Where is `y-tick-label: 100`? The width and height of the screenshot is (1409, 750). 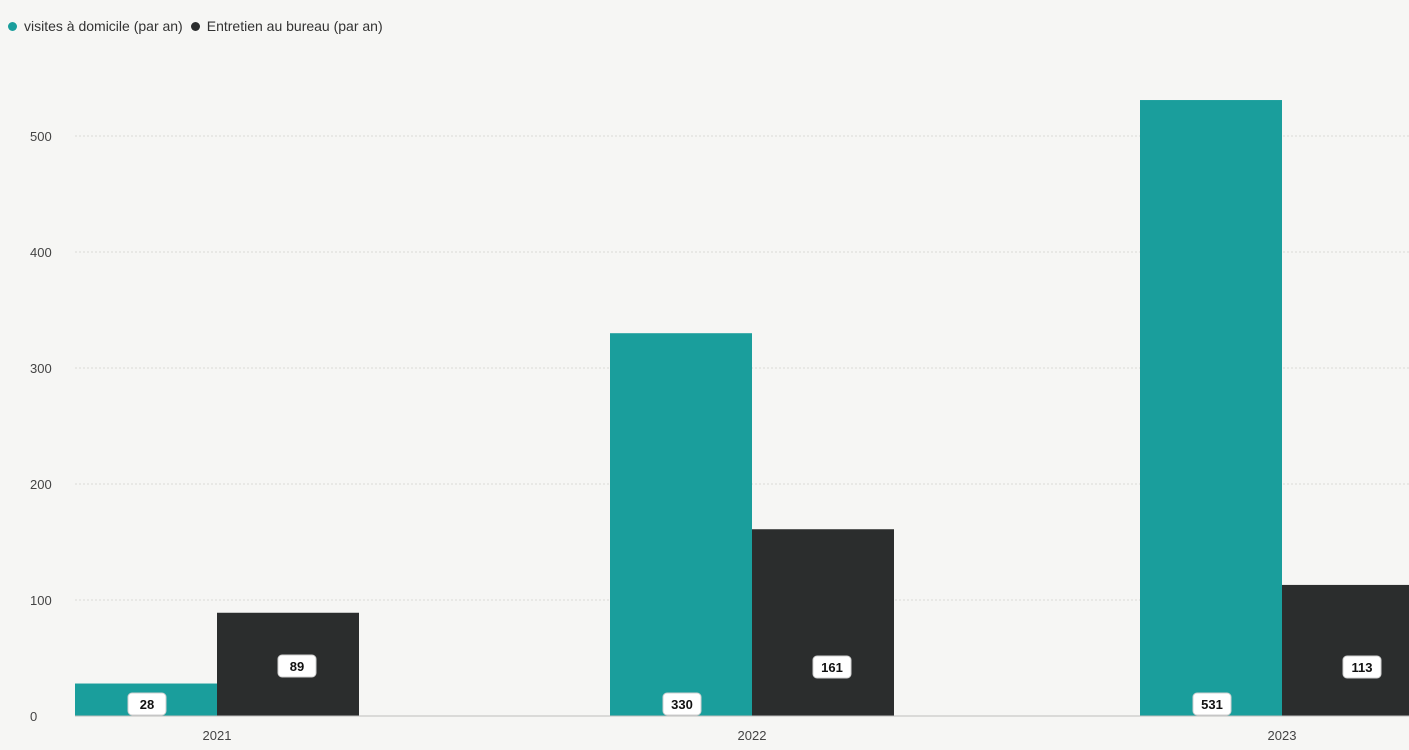
y-tick-label: 100 is located at coordinates (41, 600).